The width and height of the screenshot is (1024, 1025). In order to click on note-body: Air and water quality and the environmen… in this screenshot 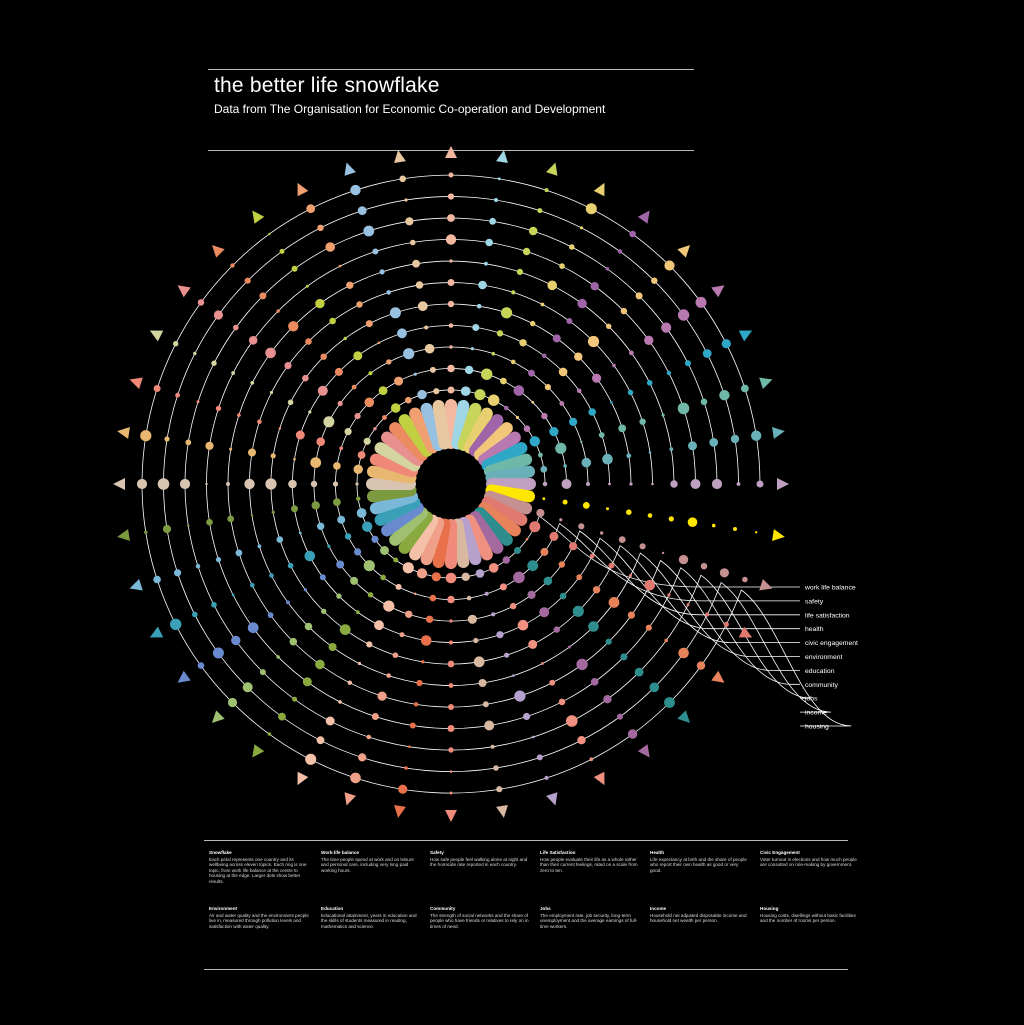, I will do `click(259, 920)`.